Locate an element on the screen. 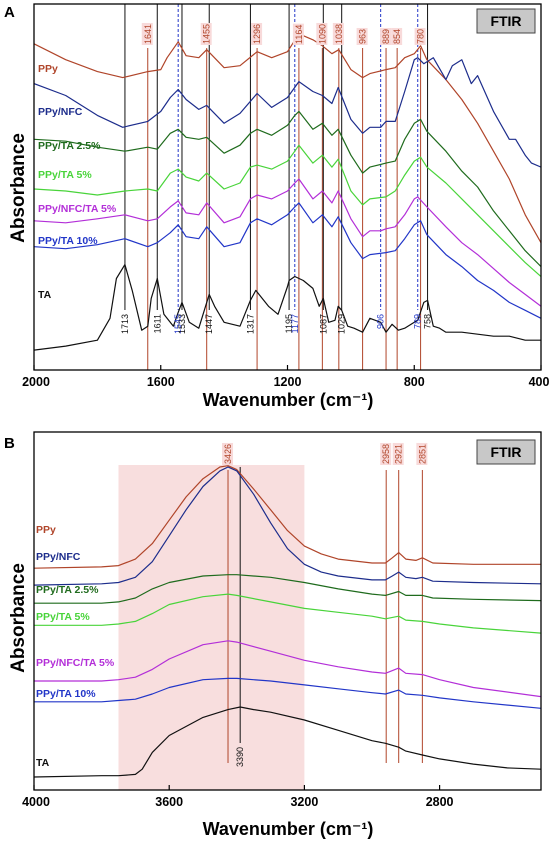 The image size is (550, 844). panel-a-peak-label-1038: 1038 is located at coordinates (339, 34).